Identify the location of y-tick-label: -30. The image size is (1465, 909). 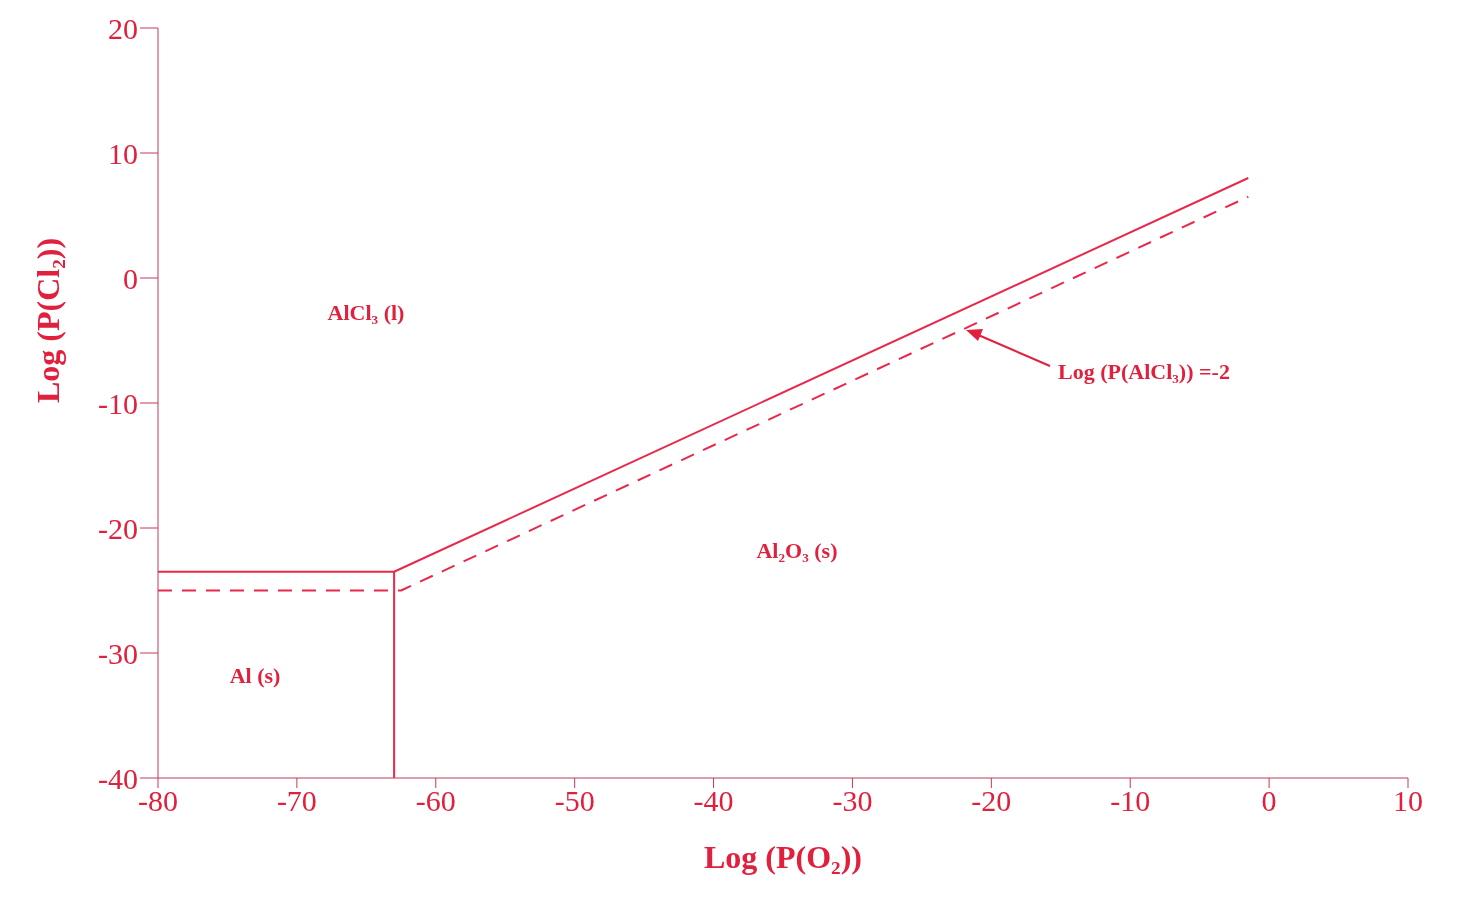
(118, 653).